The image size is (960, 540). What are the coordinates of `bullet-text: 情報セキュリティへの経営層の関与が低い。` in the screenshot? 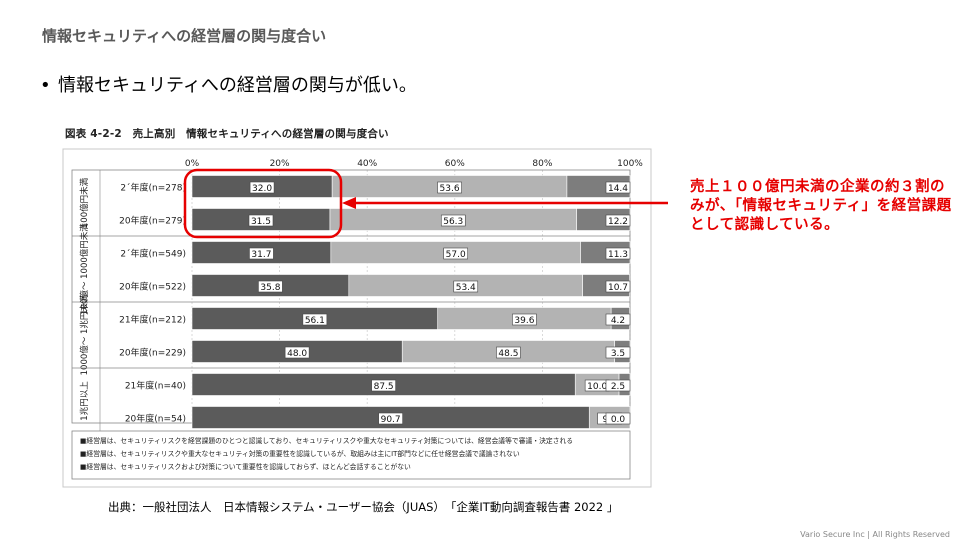 It's located at (237, 85).